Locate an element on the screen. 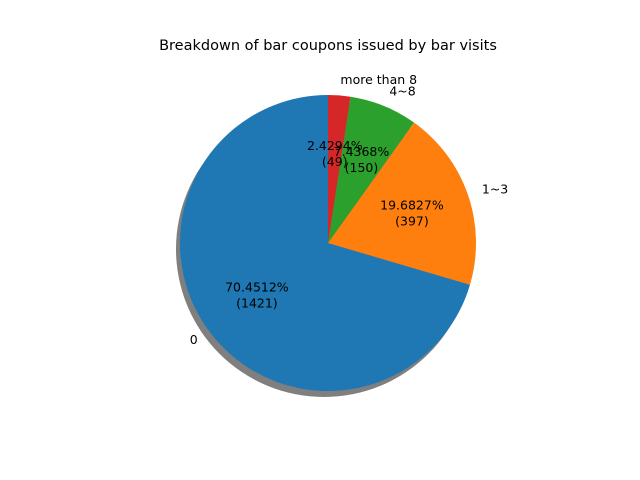  slice-category-label: 0 is located at coordinates (194, 339).